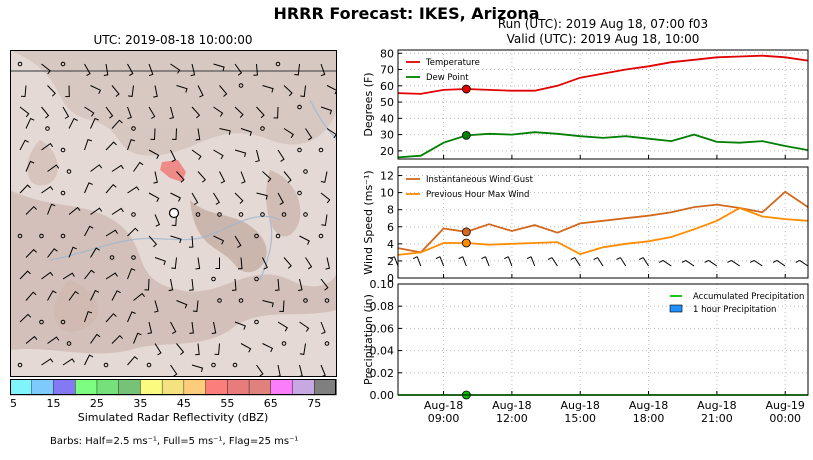 This screenshot has height=460, width=813. What do you see at coordinates (390, 227) in the screenshot?
I see `y-tick-label: 6` at bounding box center [390, 227].